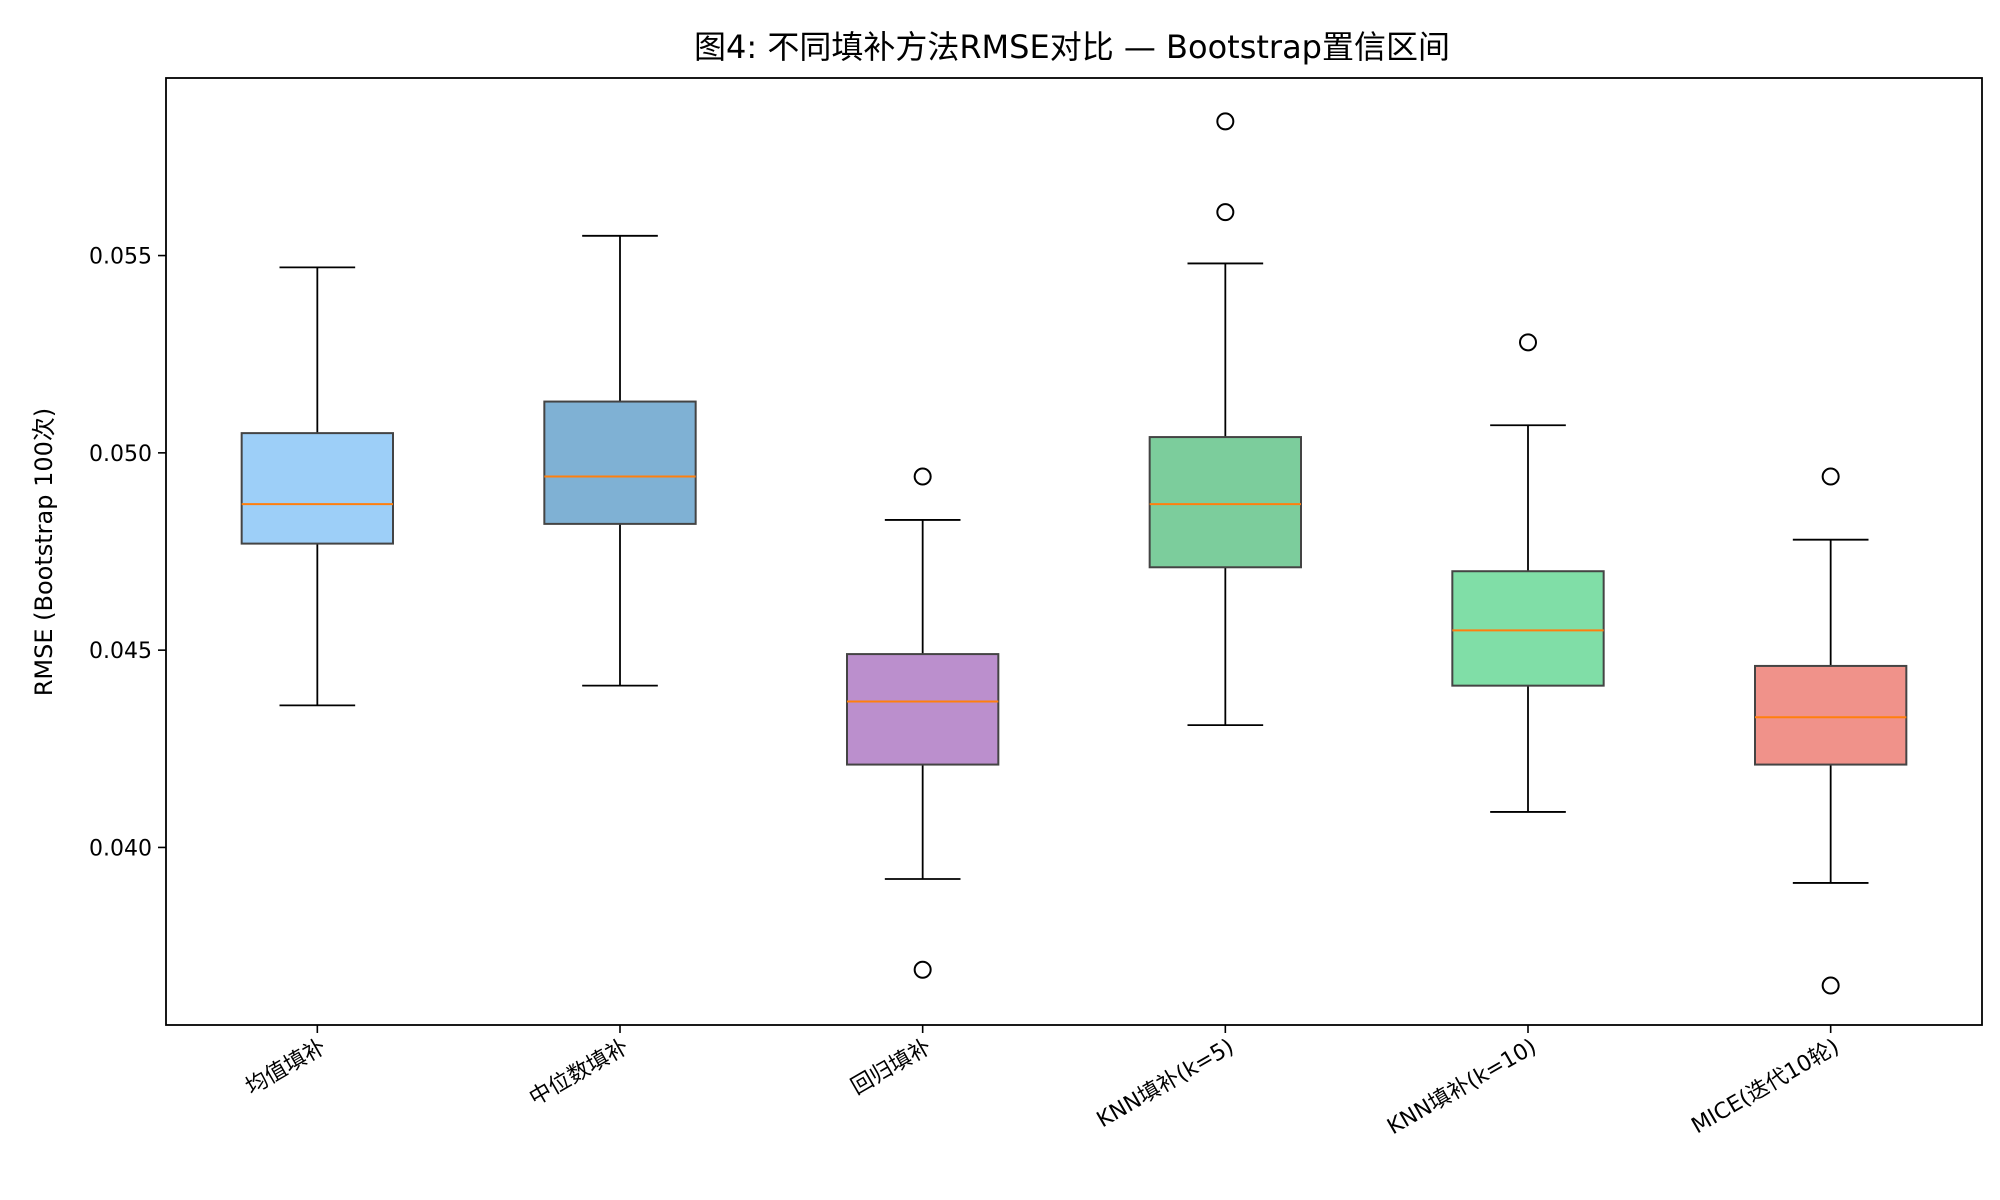  What do you see at coordinates (579, 1073) in the screenshot?
I see `x-tick-label: 中位数填补` at bounding box center [579, 1073].